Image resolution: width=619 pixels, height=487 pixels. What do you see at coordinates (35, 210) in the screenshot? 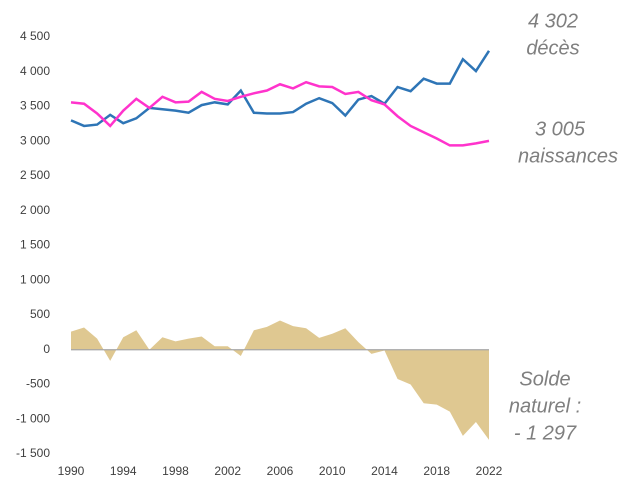
I see `y-tick-label: 2 000` at bounding box center [35, 210].